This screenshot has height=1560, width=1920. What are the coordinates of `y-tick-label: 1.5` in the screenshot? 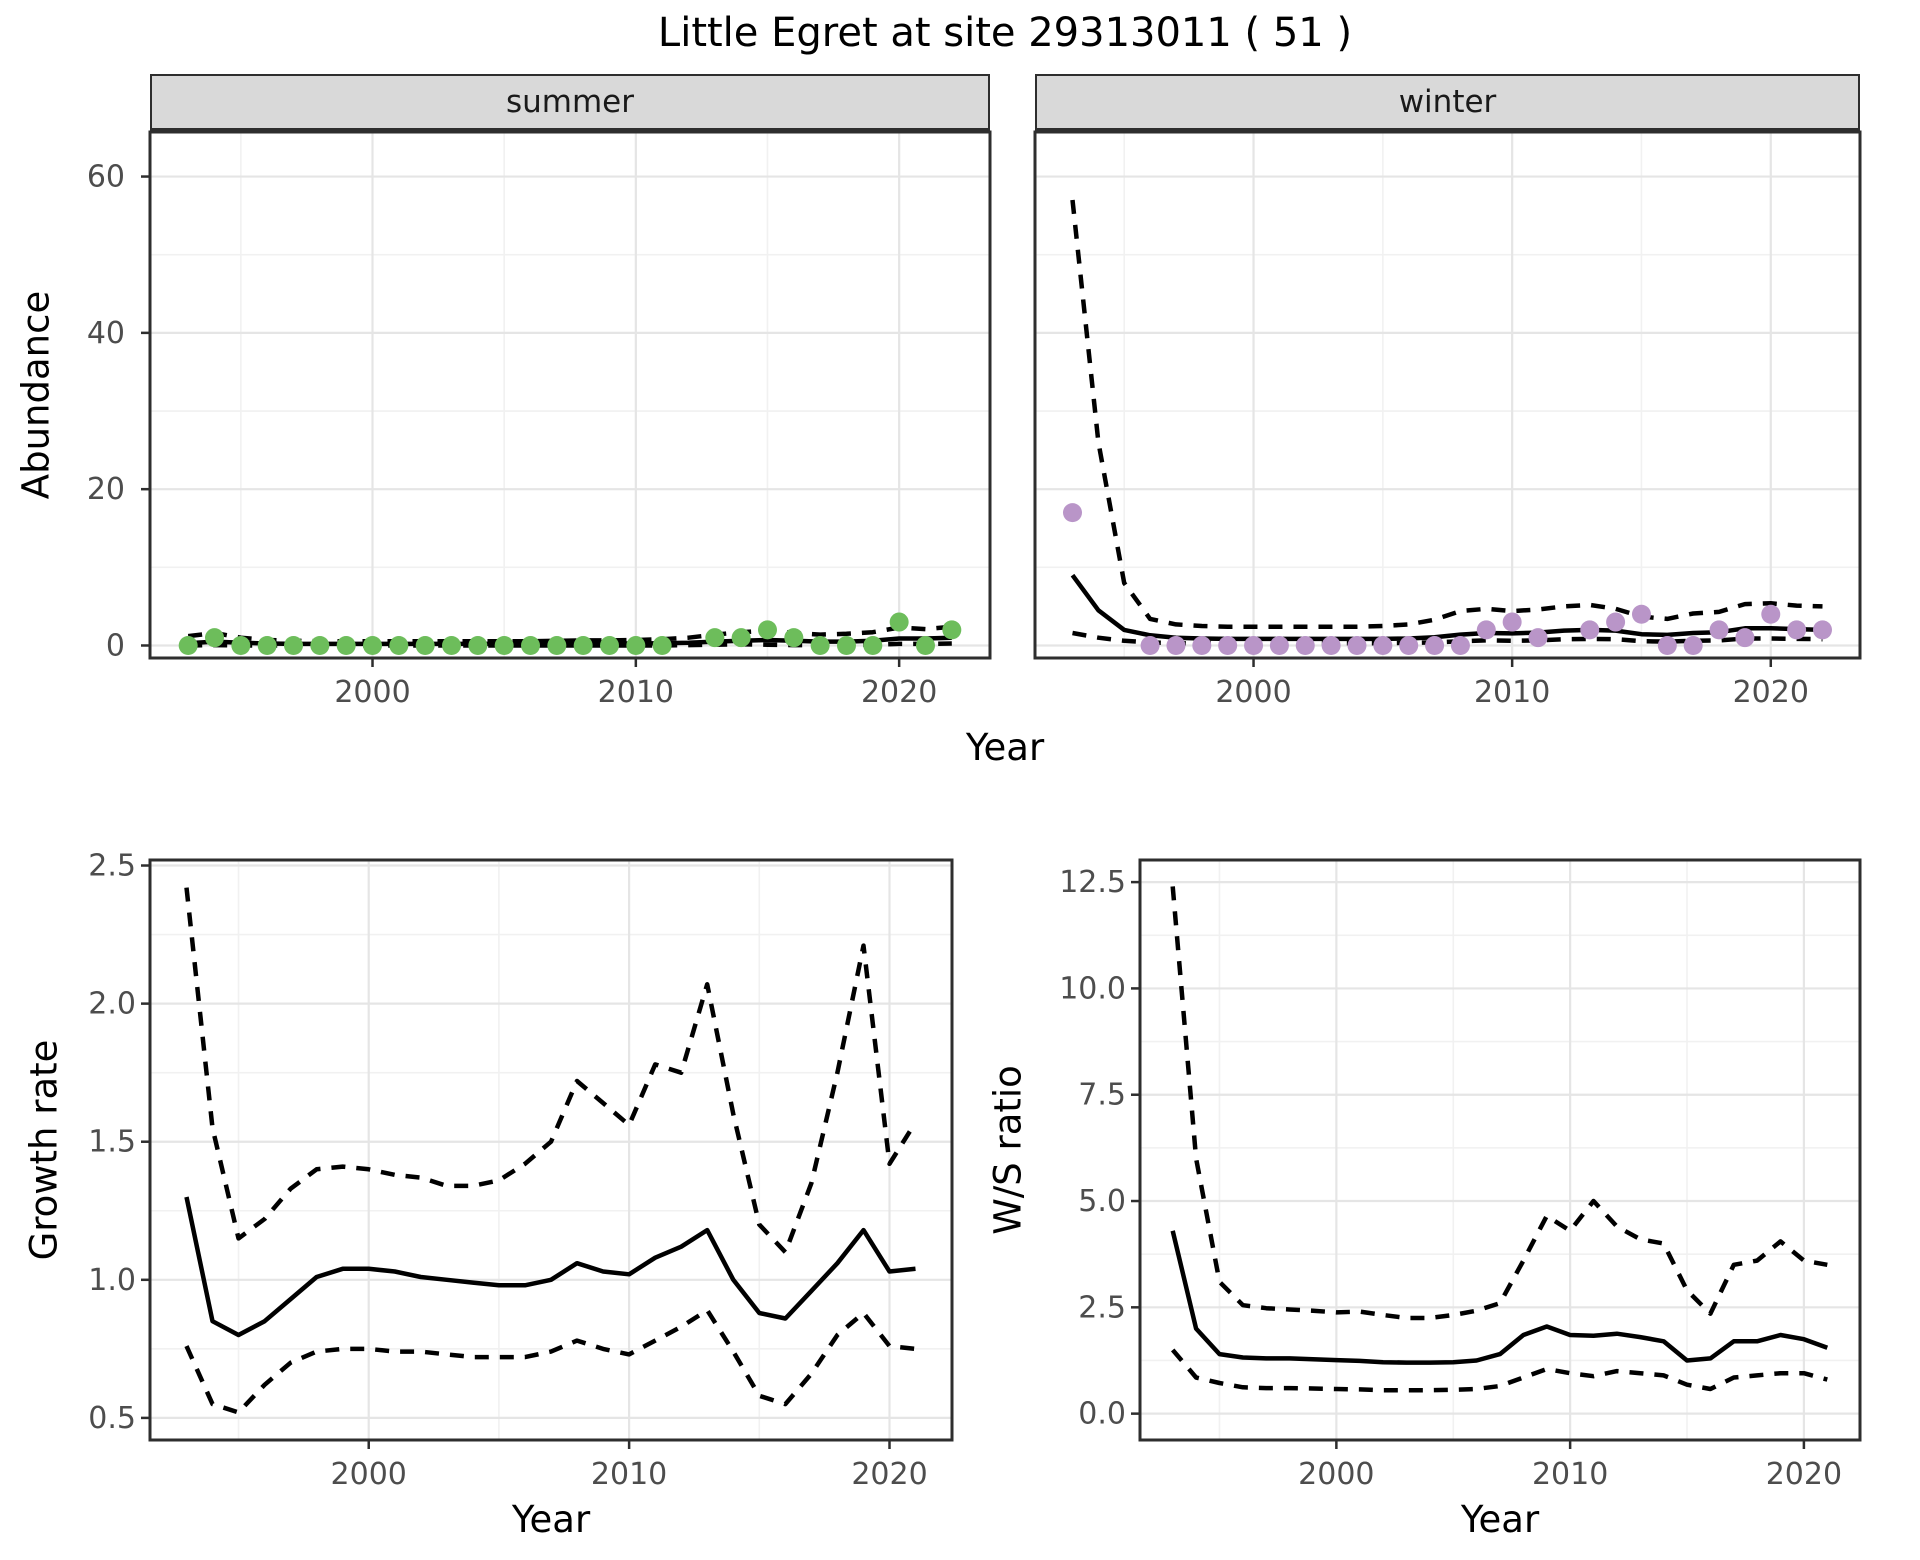 It's located at (112, 1142).